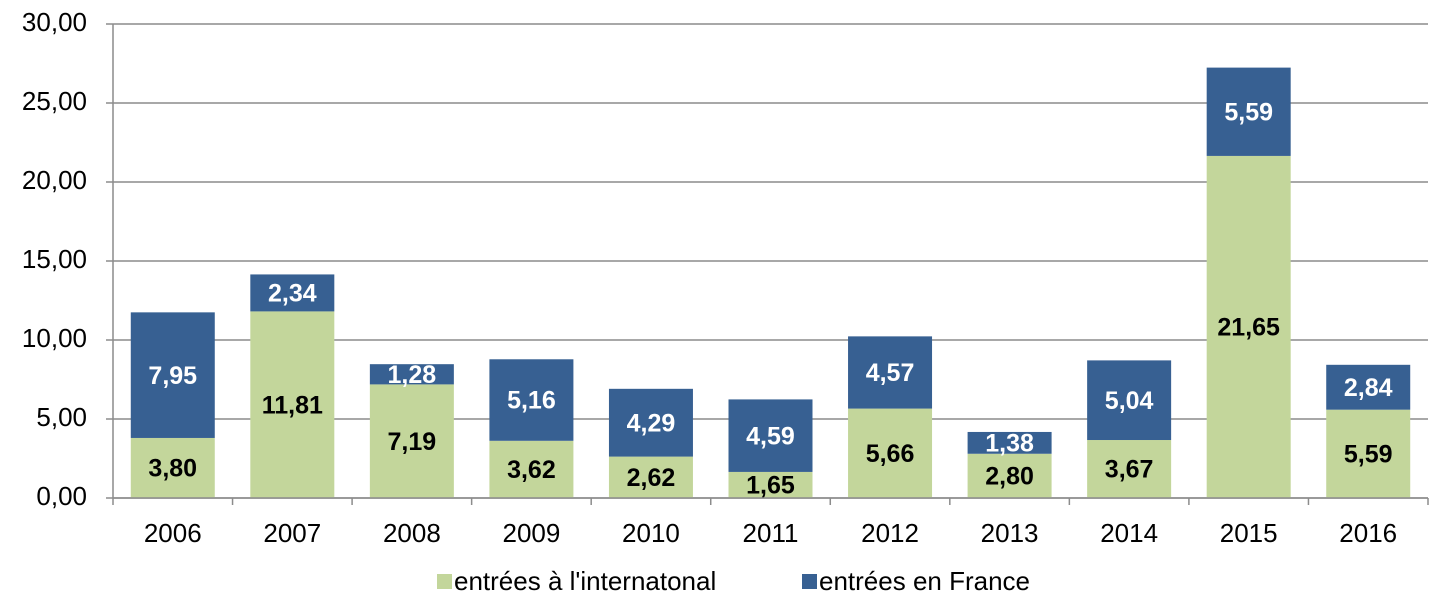 This screenshot has height=602, width=1429. I want to click on value-label: 4,59, so click(770, 436).